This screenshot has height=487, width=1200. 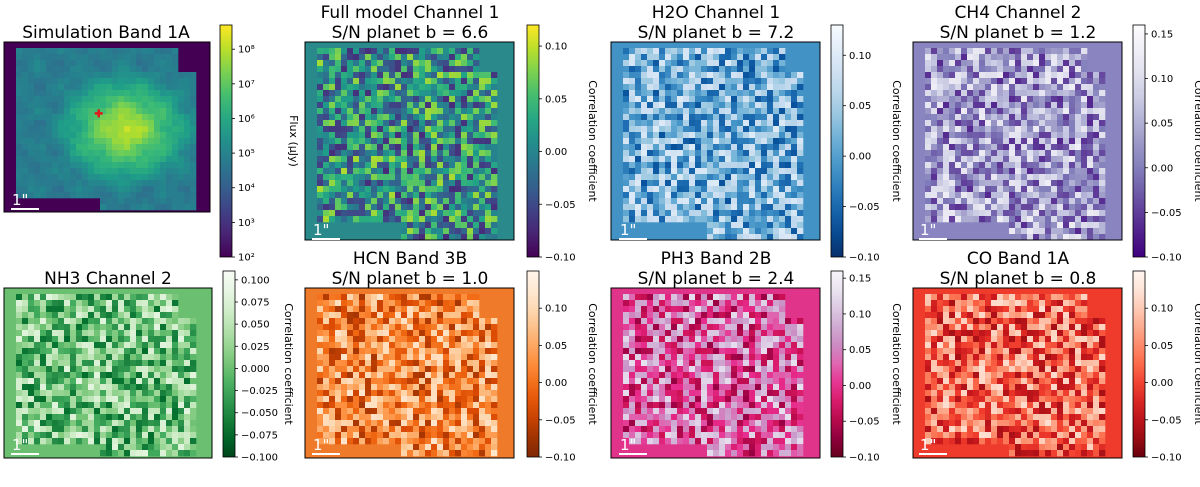 I want to click on colorbar-tick-label: −0.025, so click(x=259, y=391).